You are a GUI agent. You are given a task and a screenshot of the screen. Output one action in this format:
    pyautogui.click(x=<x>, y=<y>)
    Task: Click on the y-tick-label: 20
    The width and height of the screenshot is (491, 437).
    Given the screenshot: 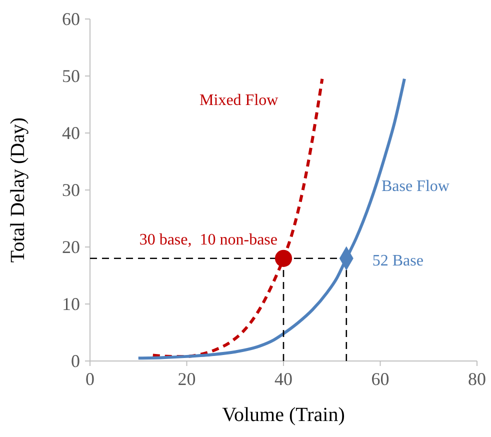 What is the action you would take?
    pyautogui.click(x=71, y=247)
    